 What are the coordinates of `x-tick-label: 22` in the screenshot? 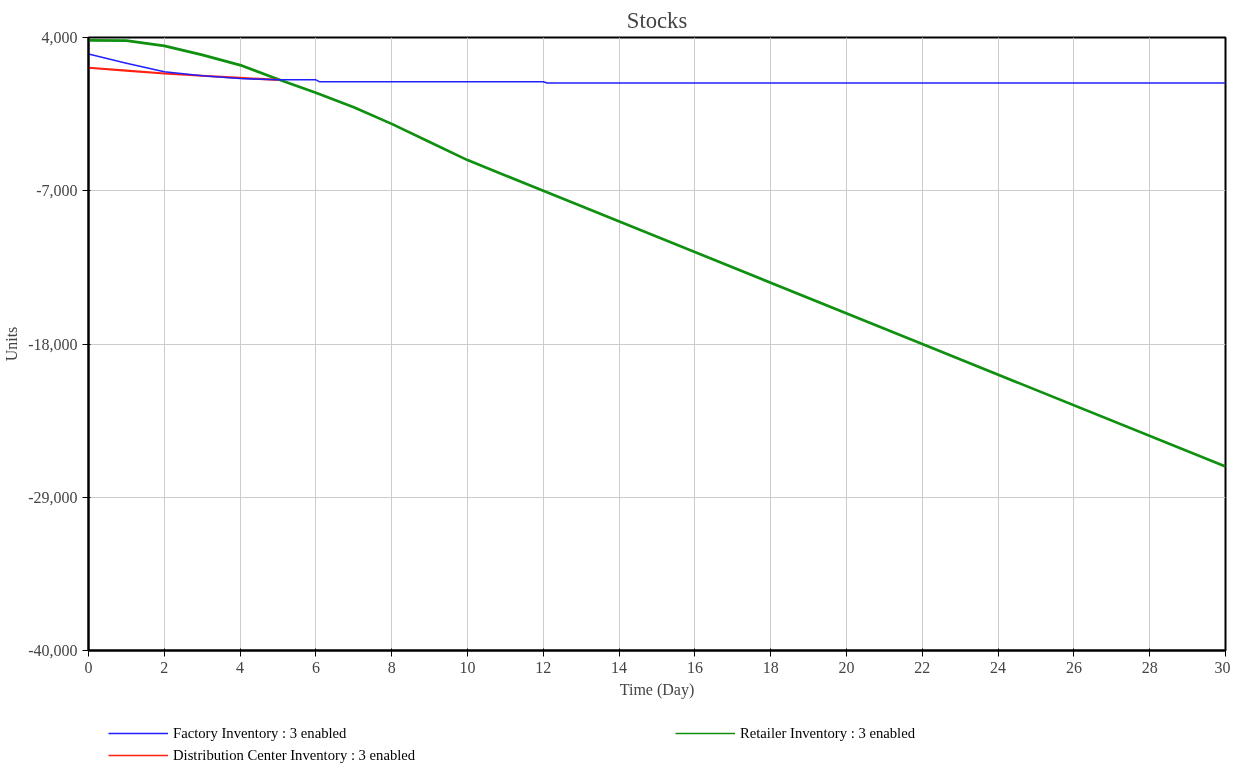 It's located at (922, 667).